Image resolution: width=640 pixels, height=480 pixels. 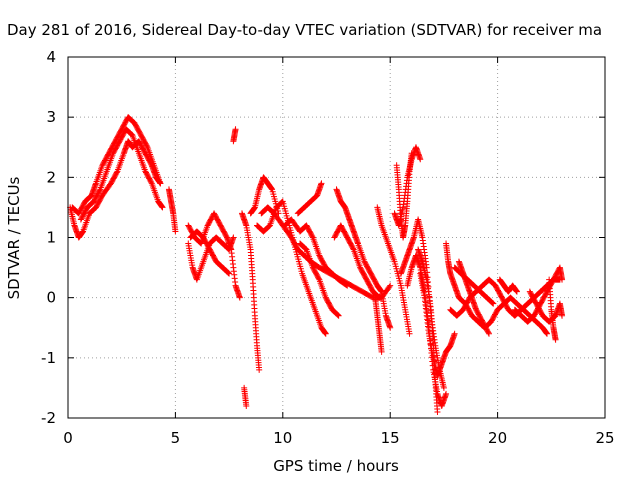 I want to click on y-tick-label: -2, so click(x=48, y=418).